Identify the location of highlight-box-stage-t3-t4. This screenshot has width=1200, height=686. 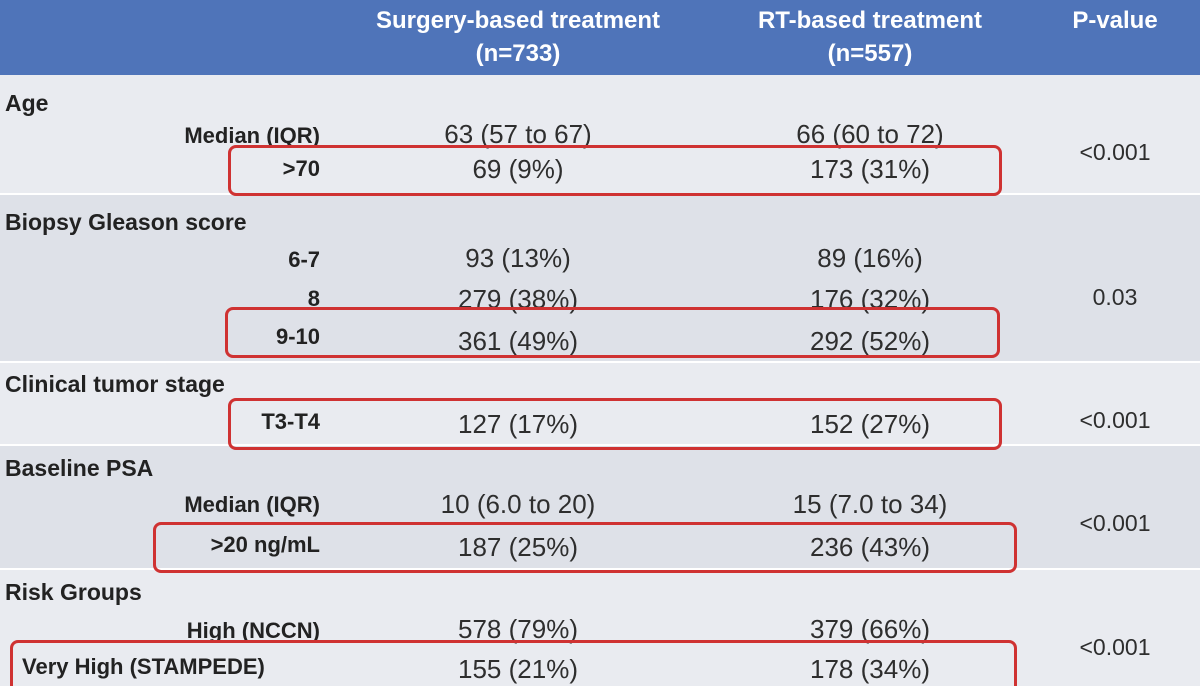
(615, 424).